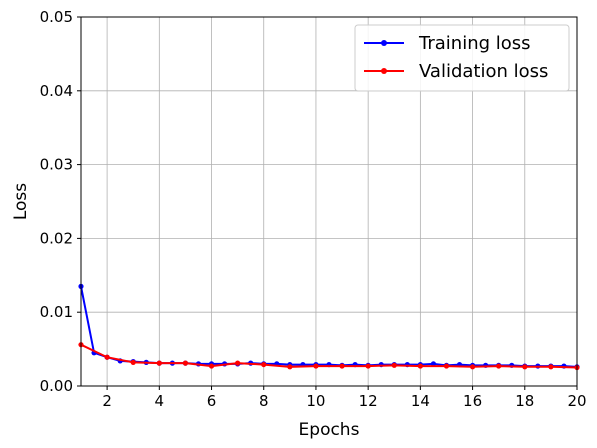  Describe the element at coordinates (524, 401) in the screenshot. I see `x-tick-label: 18` at that location.